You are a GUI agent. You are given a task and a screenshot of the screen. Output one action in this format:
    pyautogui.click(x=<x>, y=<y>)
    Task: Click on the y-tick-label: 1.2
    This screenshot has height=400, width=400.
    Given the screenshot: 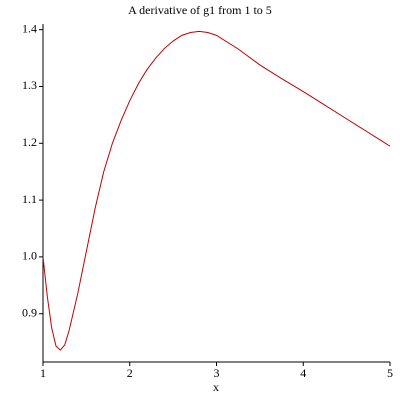 What is the action you would take?
    pyautogui.click(x=29, y=142)
    